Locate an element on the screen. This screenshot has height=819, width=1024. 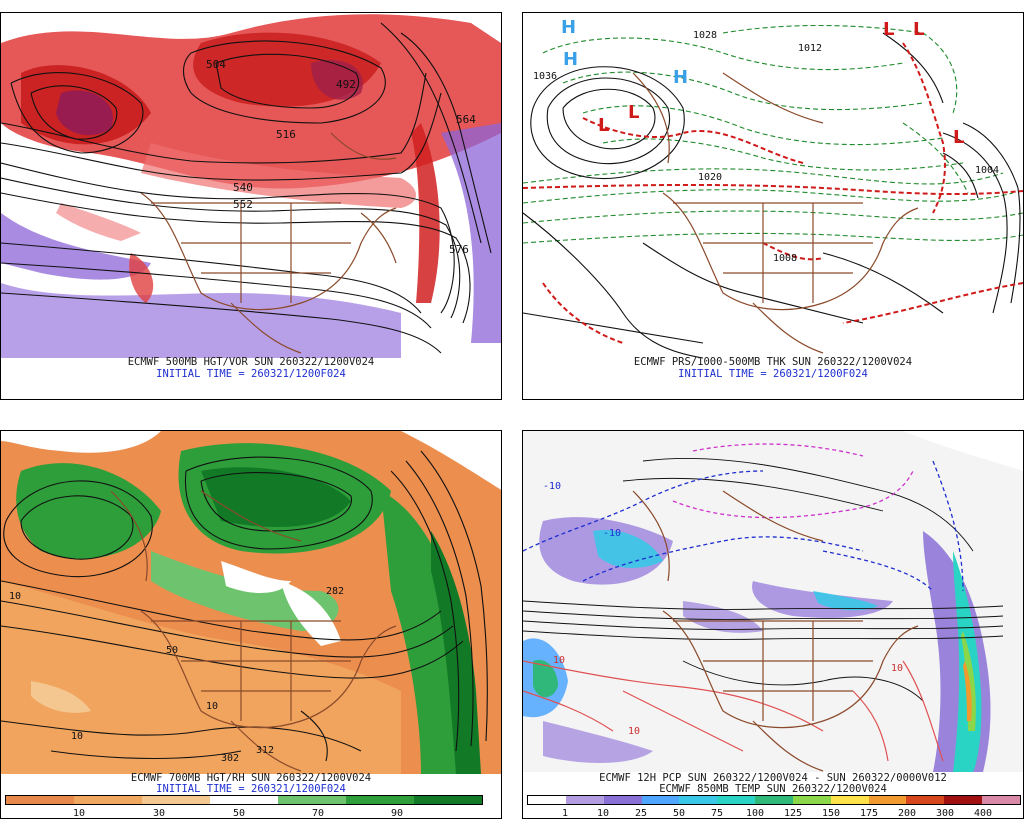
colorbar-label: 150 is located at coordinates (831, 813).